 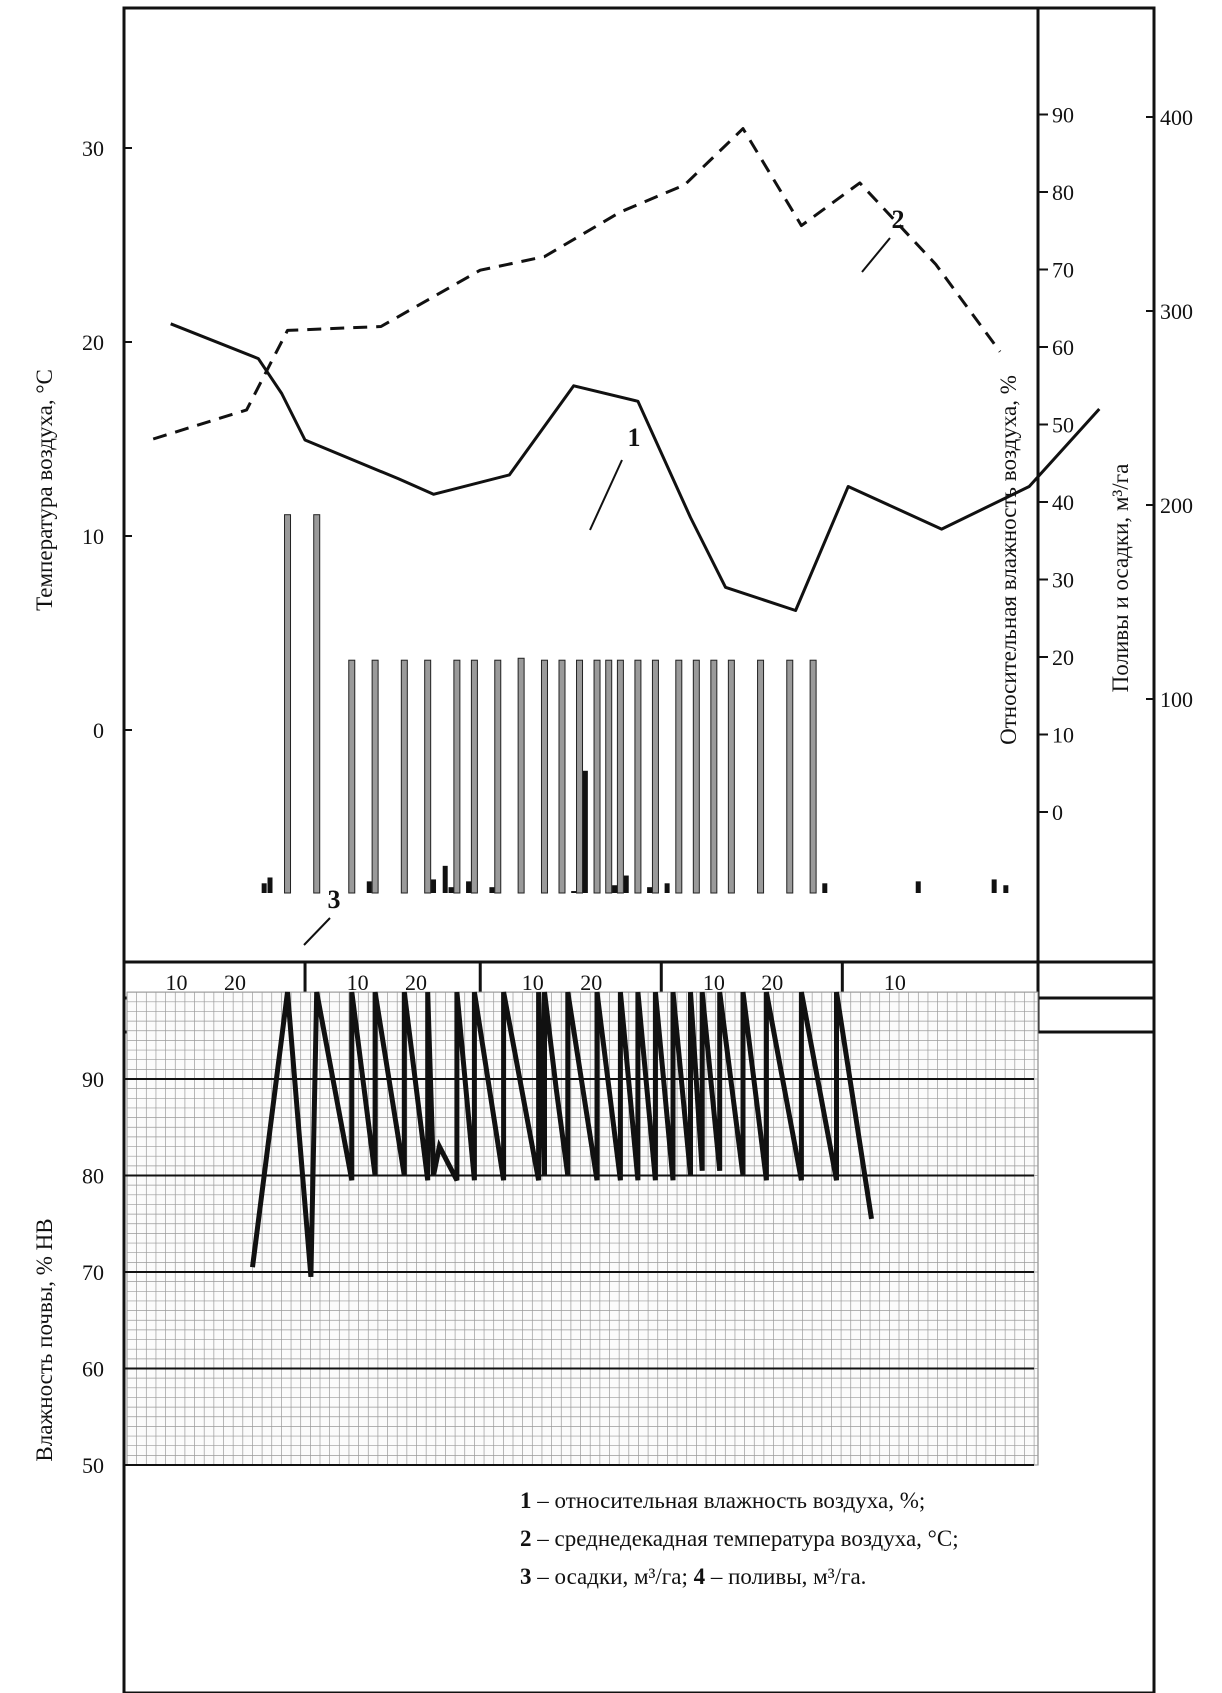 What do you see at coordinates (876, 255) in the screenshot?
I see `series-2-pointer` at bounding box center [876, 255].